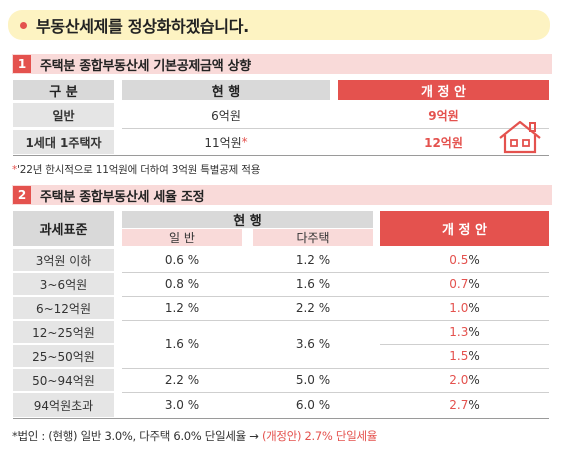 This screenshot has width=564, height=456. Describe the element at coordinates (520, 137) in the screenshot. I see `house-icon` at that location.